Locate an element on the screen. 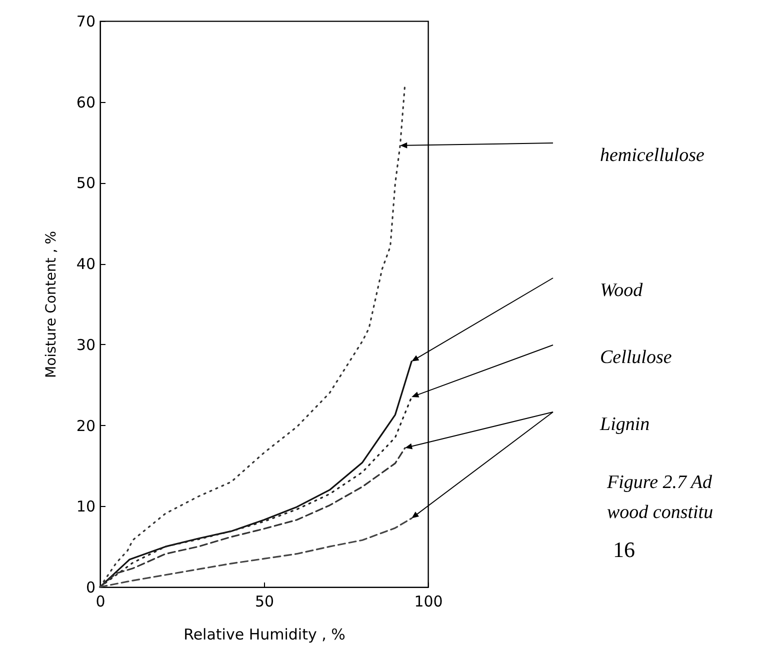  text: 16 is located at coordinates (624, 549).